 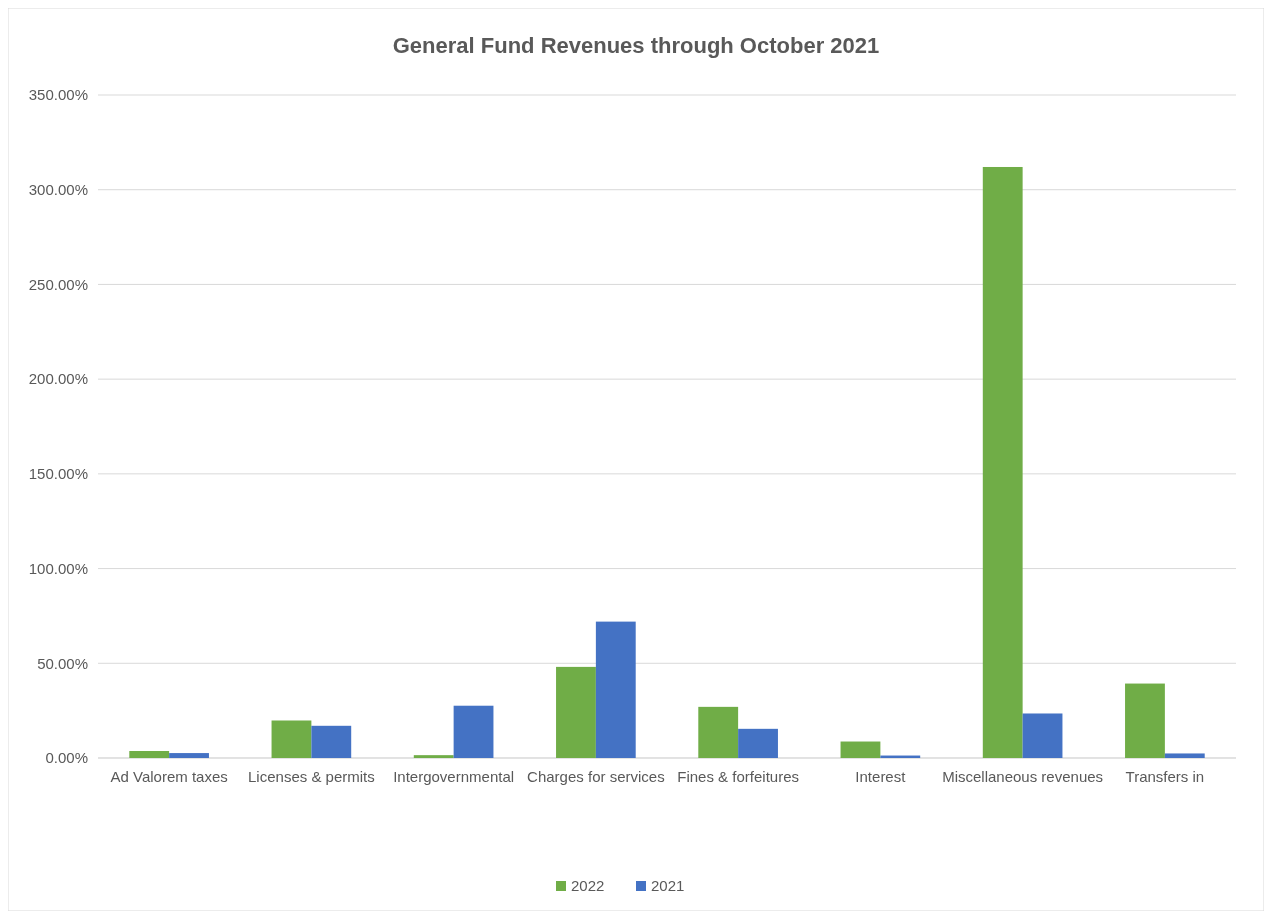 I want to click on x-tick-label: Ad Valorem taxes, so click(x=169, y=776).